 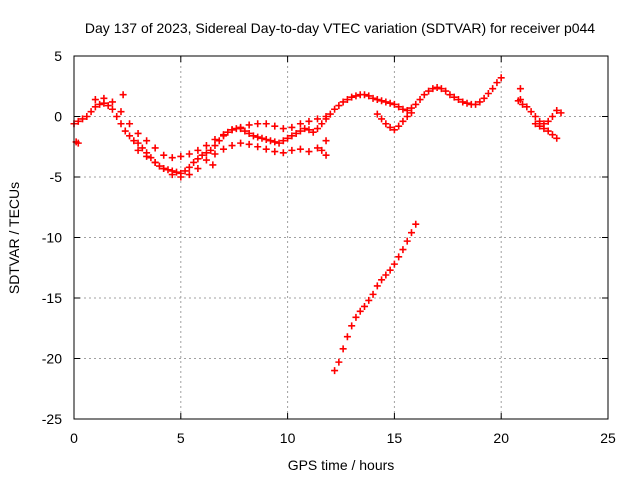 I want to click on series-upper-band, so click(x=210, y=128).